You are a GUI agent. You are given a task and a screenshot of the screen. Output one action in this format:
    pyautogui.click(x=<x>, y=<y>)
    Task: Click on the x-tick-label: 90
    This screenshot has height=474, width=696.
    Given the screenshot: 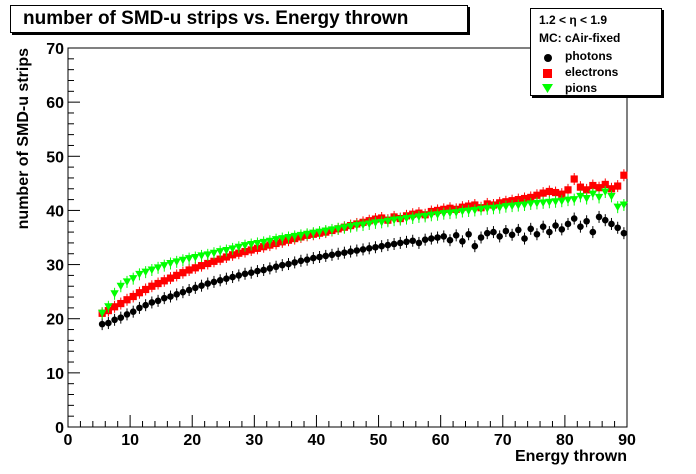 What is the action you would take?
    pyautogui.click(x=627, y=440)
    